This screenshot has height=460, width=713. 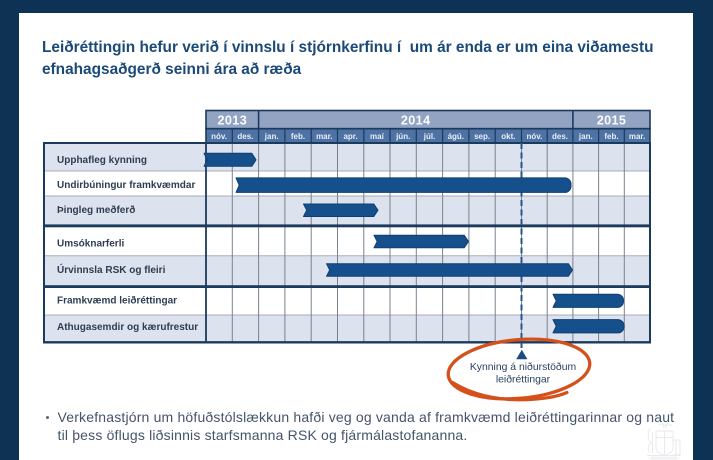 What do you see at coordinates (90, 243) in the screenshot?
I see `svg-text: Umsóknarferli` at bounding box center [90, 243].